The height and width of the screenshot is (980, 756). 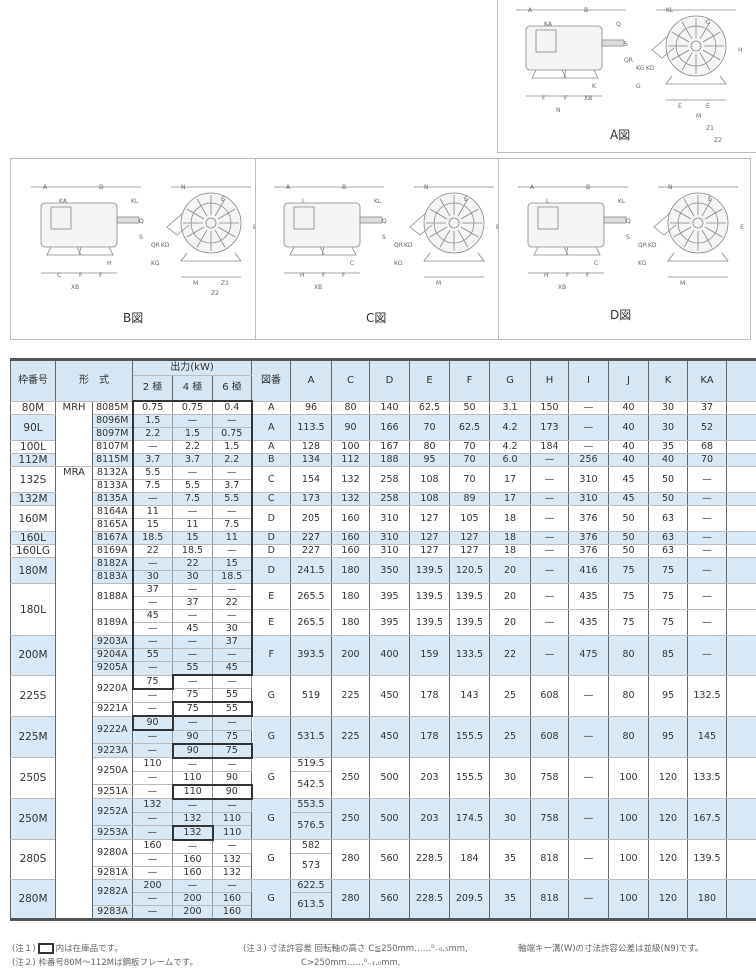 What do you see at coordinates (469, 778) in the screenshot?
I see `dim-f-cell: 155.5` at bounding box center [469, 778].